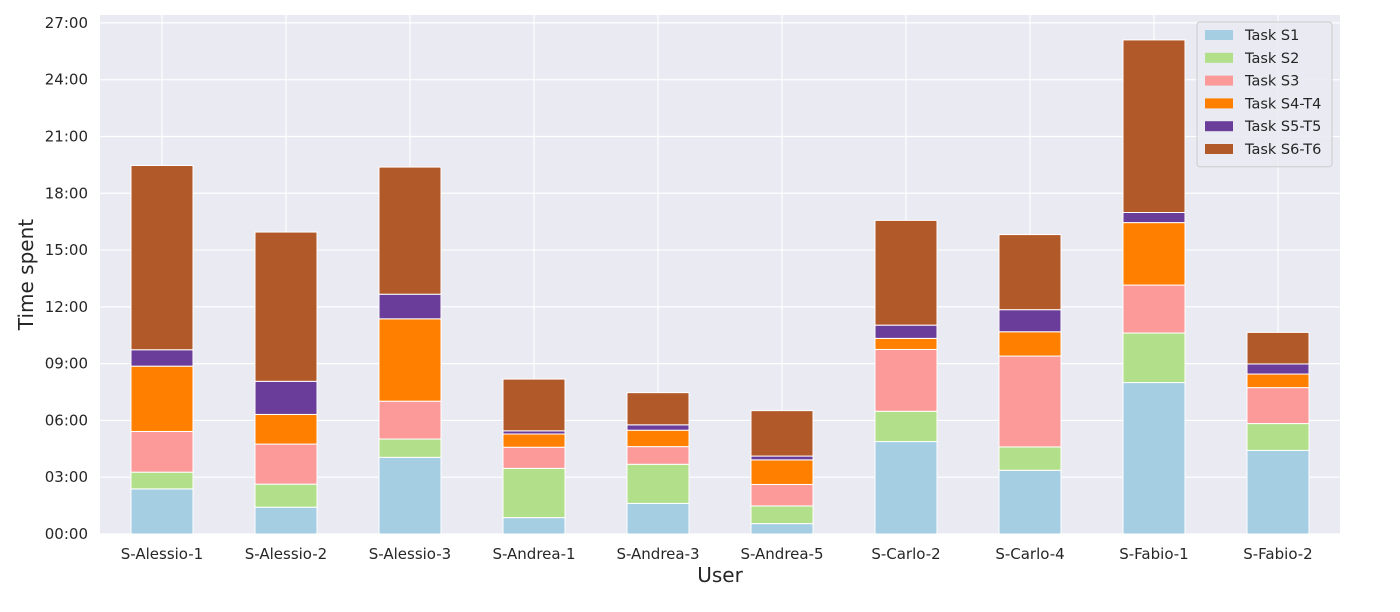  Describe the element at coordinates (1153, 554) in the screenshot. I see `x-tick-label: S-Fabio-1` at that location.